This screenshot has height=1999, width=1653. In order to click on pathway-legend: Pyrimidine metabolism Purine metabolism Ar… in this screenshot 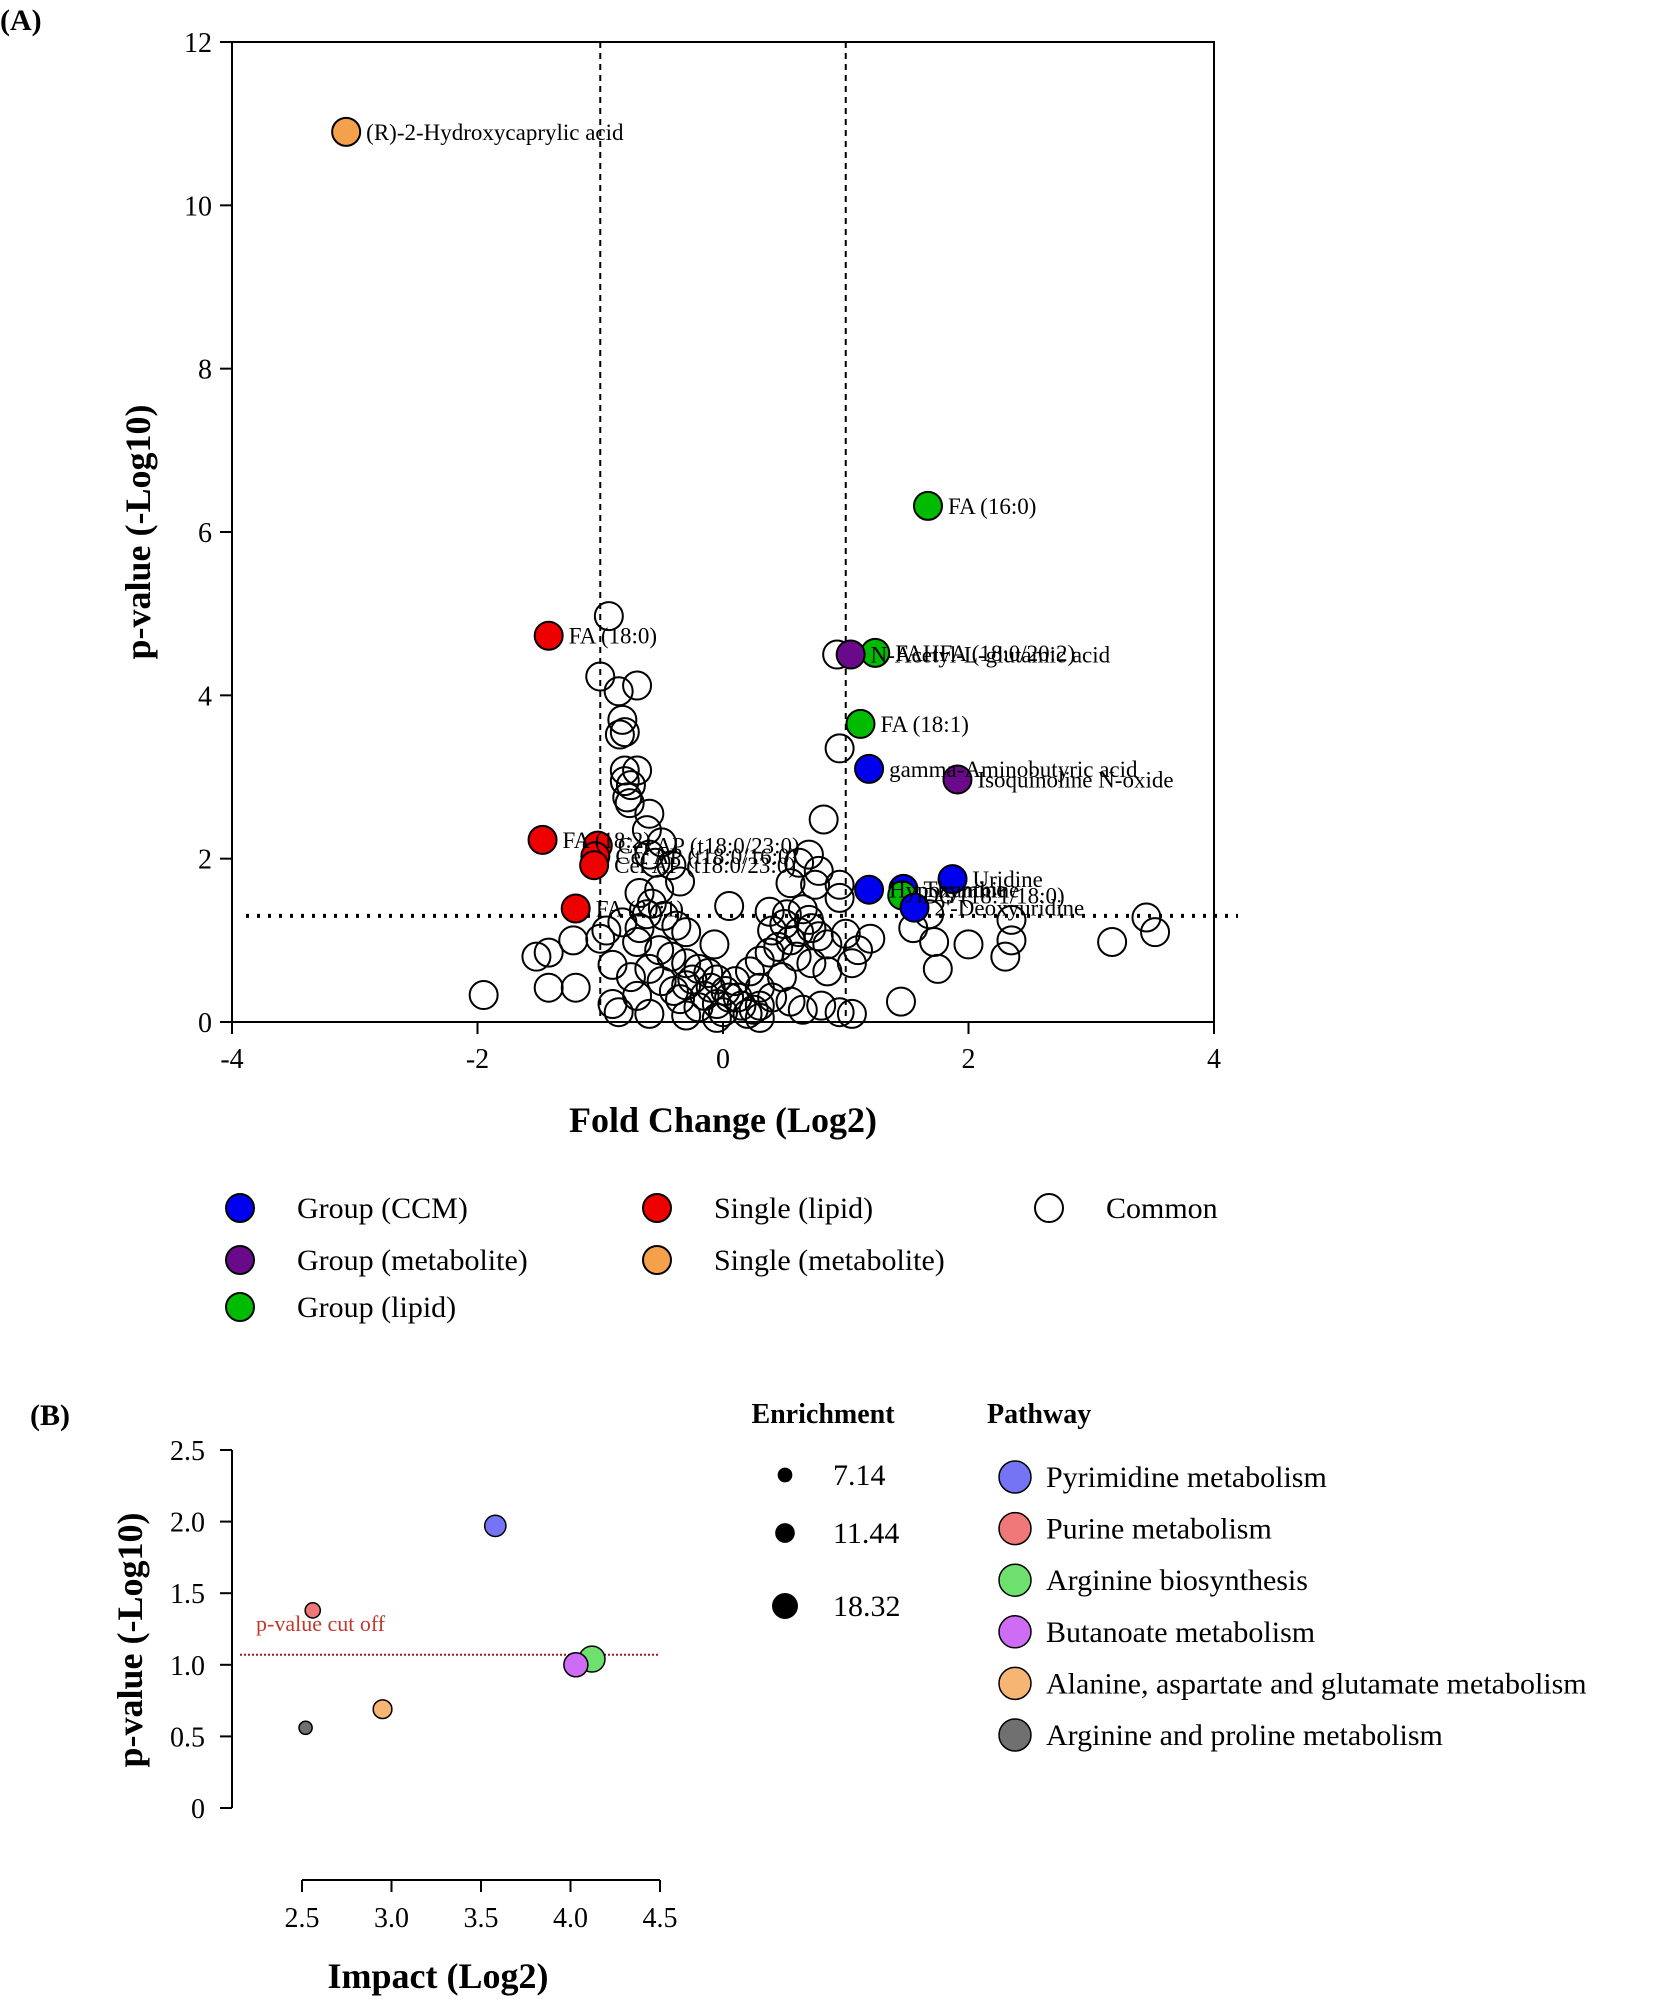, I will do `click(1292, 1606)`.